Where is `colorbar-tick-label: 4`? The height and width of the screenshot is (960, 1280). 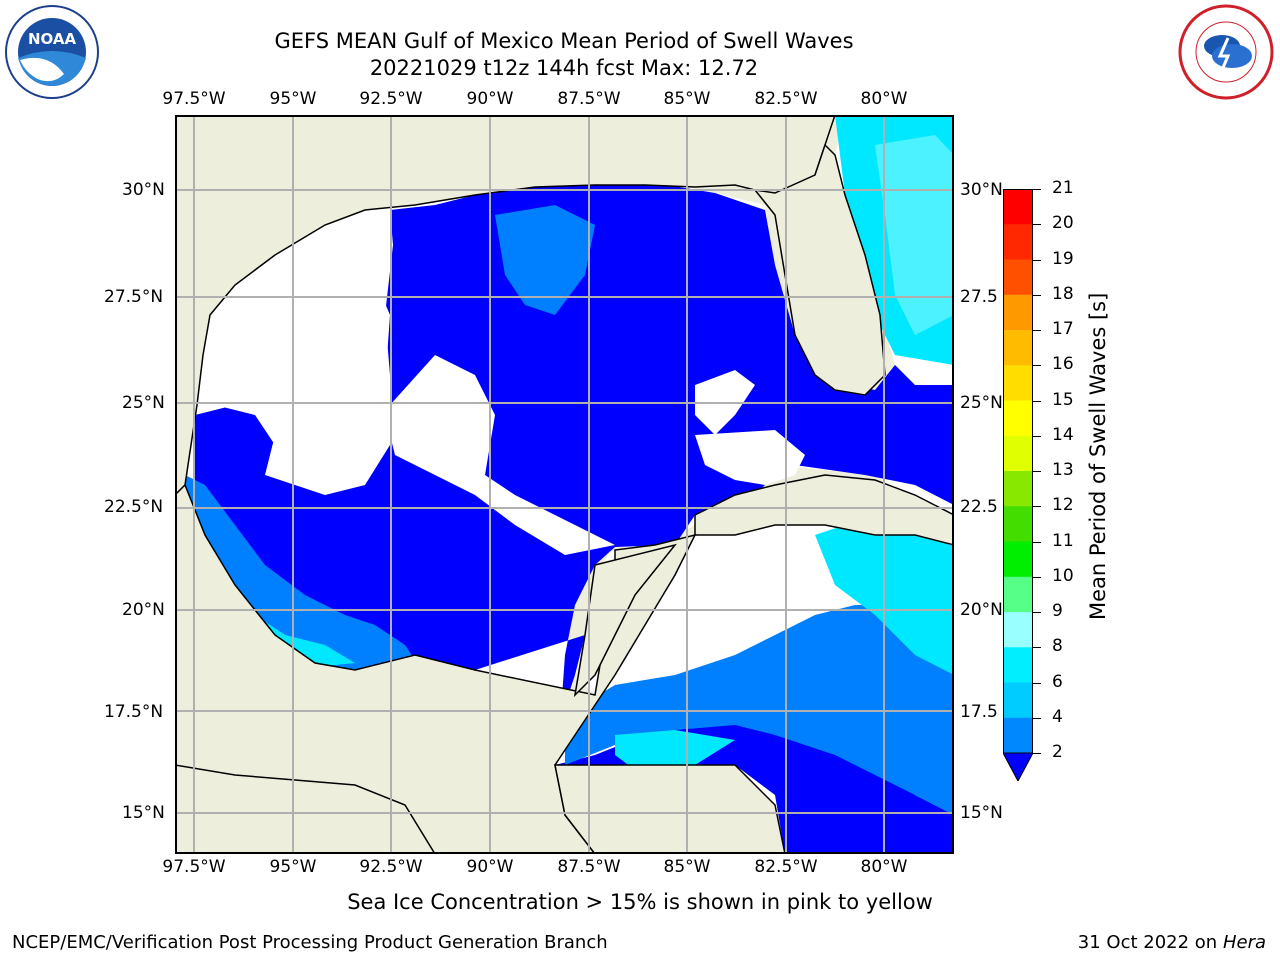 colorbar-tick-label: 4 is located at coordinates (1057, 716).